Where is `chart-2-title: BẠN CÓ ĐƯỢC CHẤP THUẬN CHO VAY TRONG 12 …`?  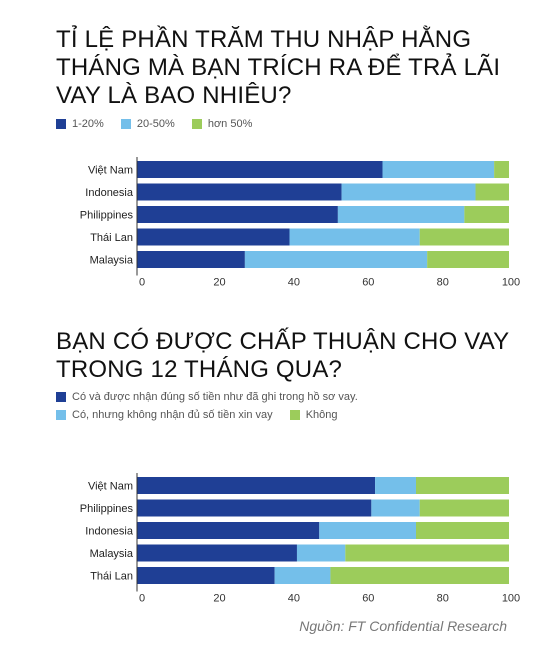 chart-2-title: BẠN CÓ ĐƯỢC CHẤP THUẬN CHO VAY TRONG 12 … is located at coordinates (282, 355).